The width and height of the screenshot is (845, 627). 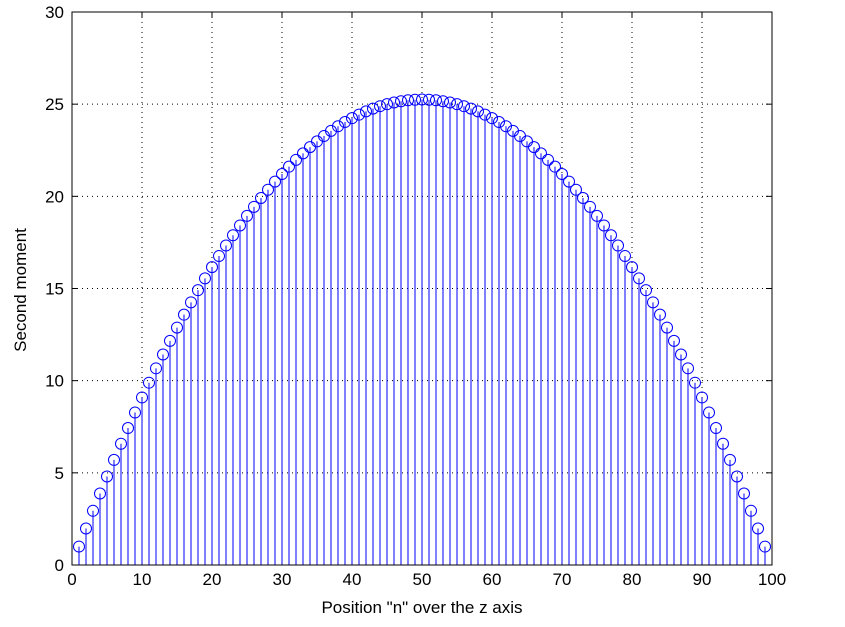 What do you see at coordinates (54, 12) in the screenshot?
I see `y-tick-label: 30` at bounding box center [54, 12].